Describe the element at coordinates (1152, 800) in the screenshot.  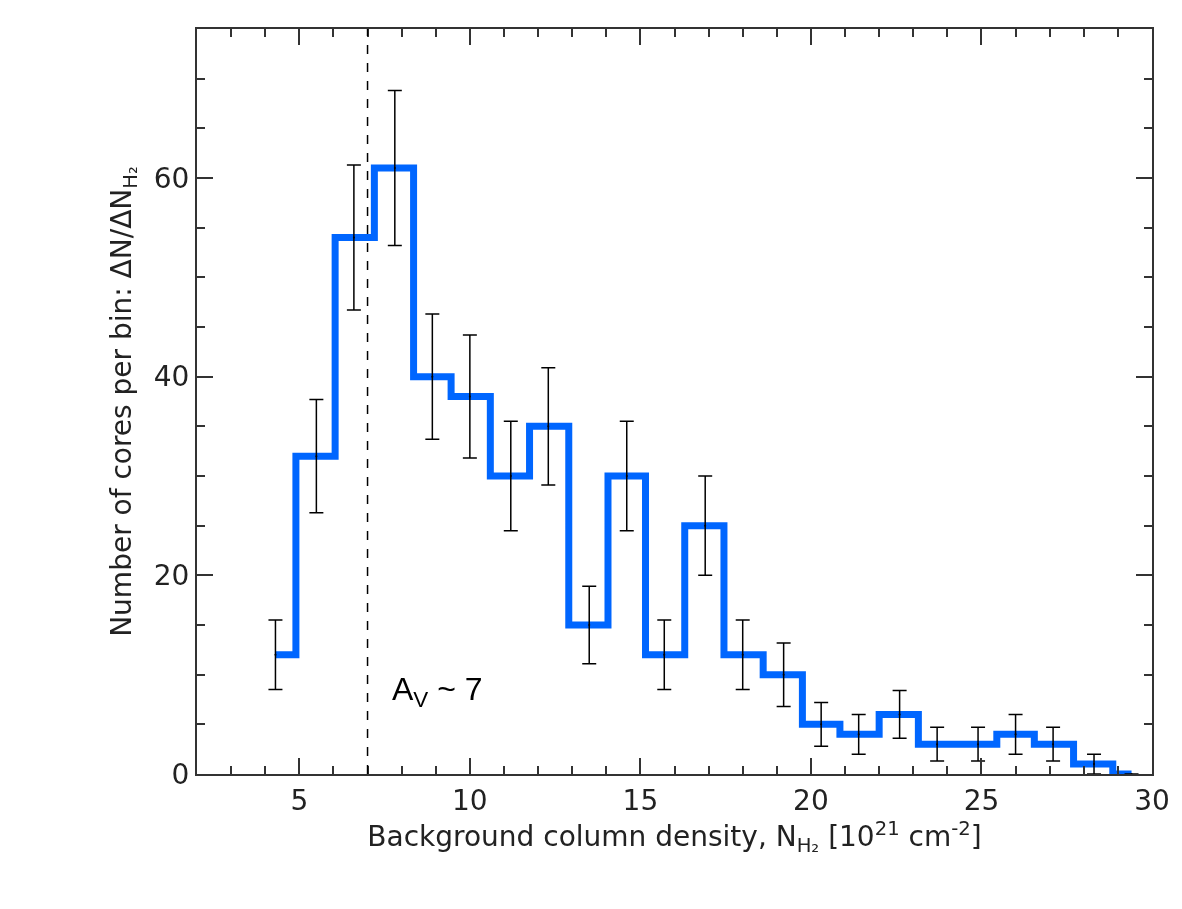
I see `x-tick-label: 30` at that location.